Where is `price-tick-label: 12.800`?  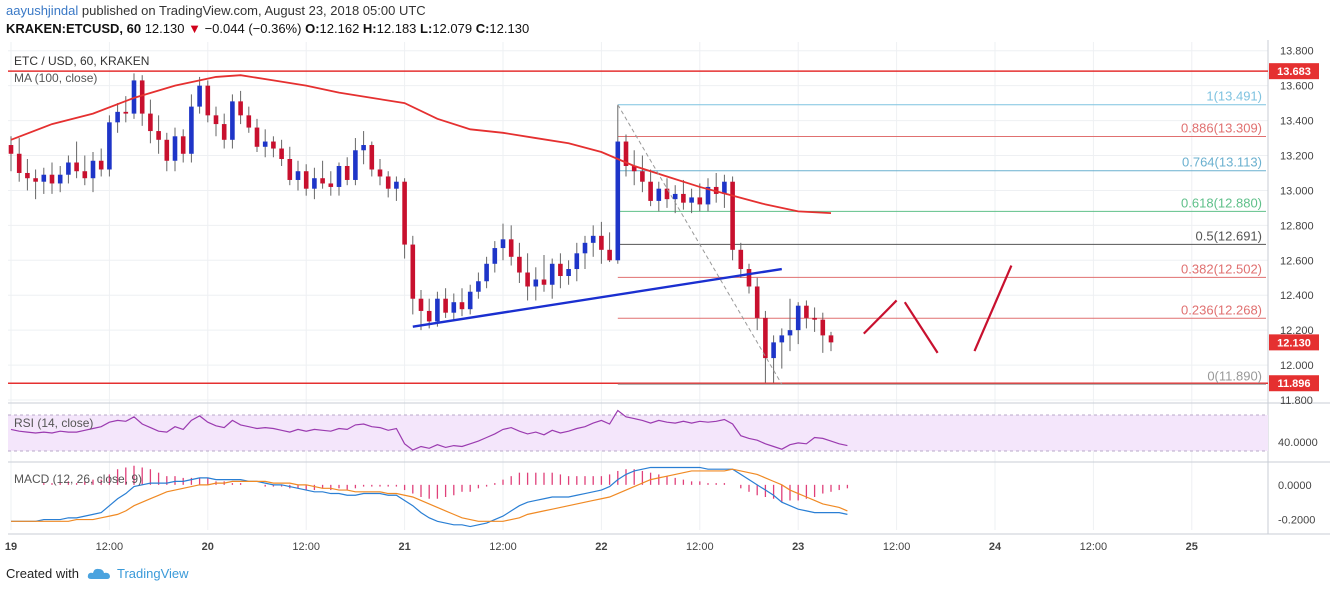 price-tick-label: 12.800 is located at coordinates (1297, 226).